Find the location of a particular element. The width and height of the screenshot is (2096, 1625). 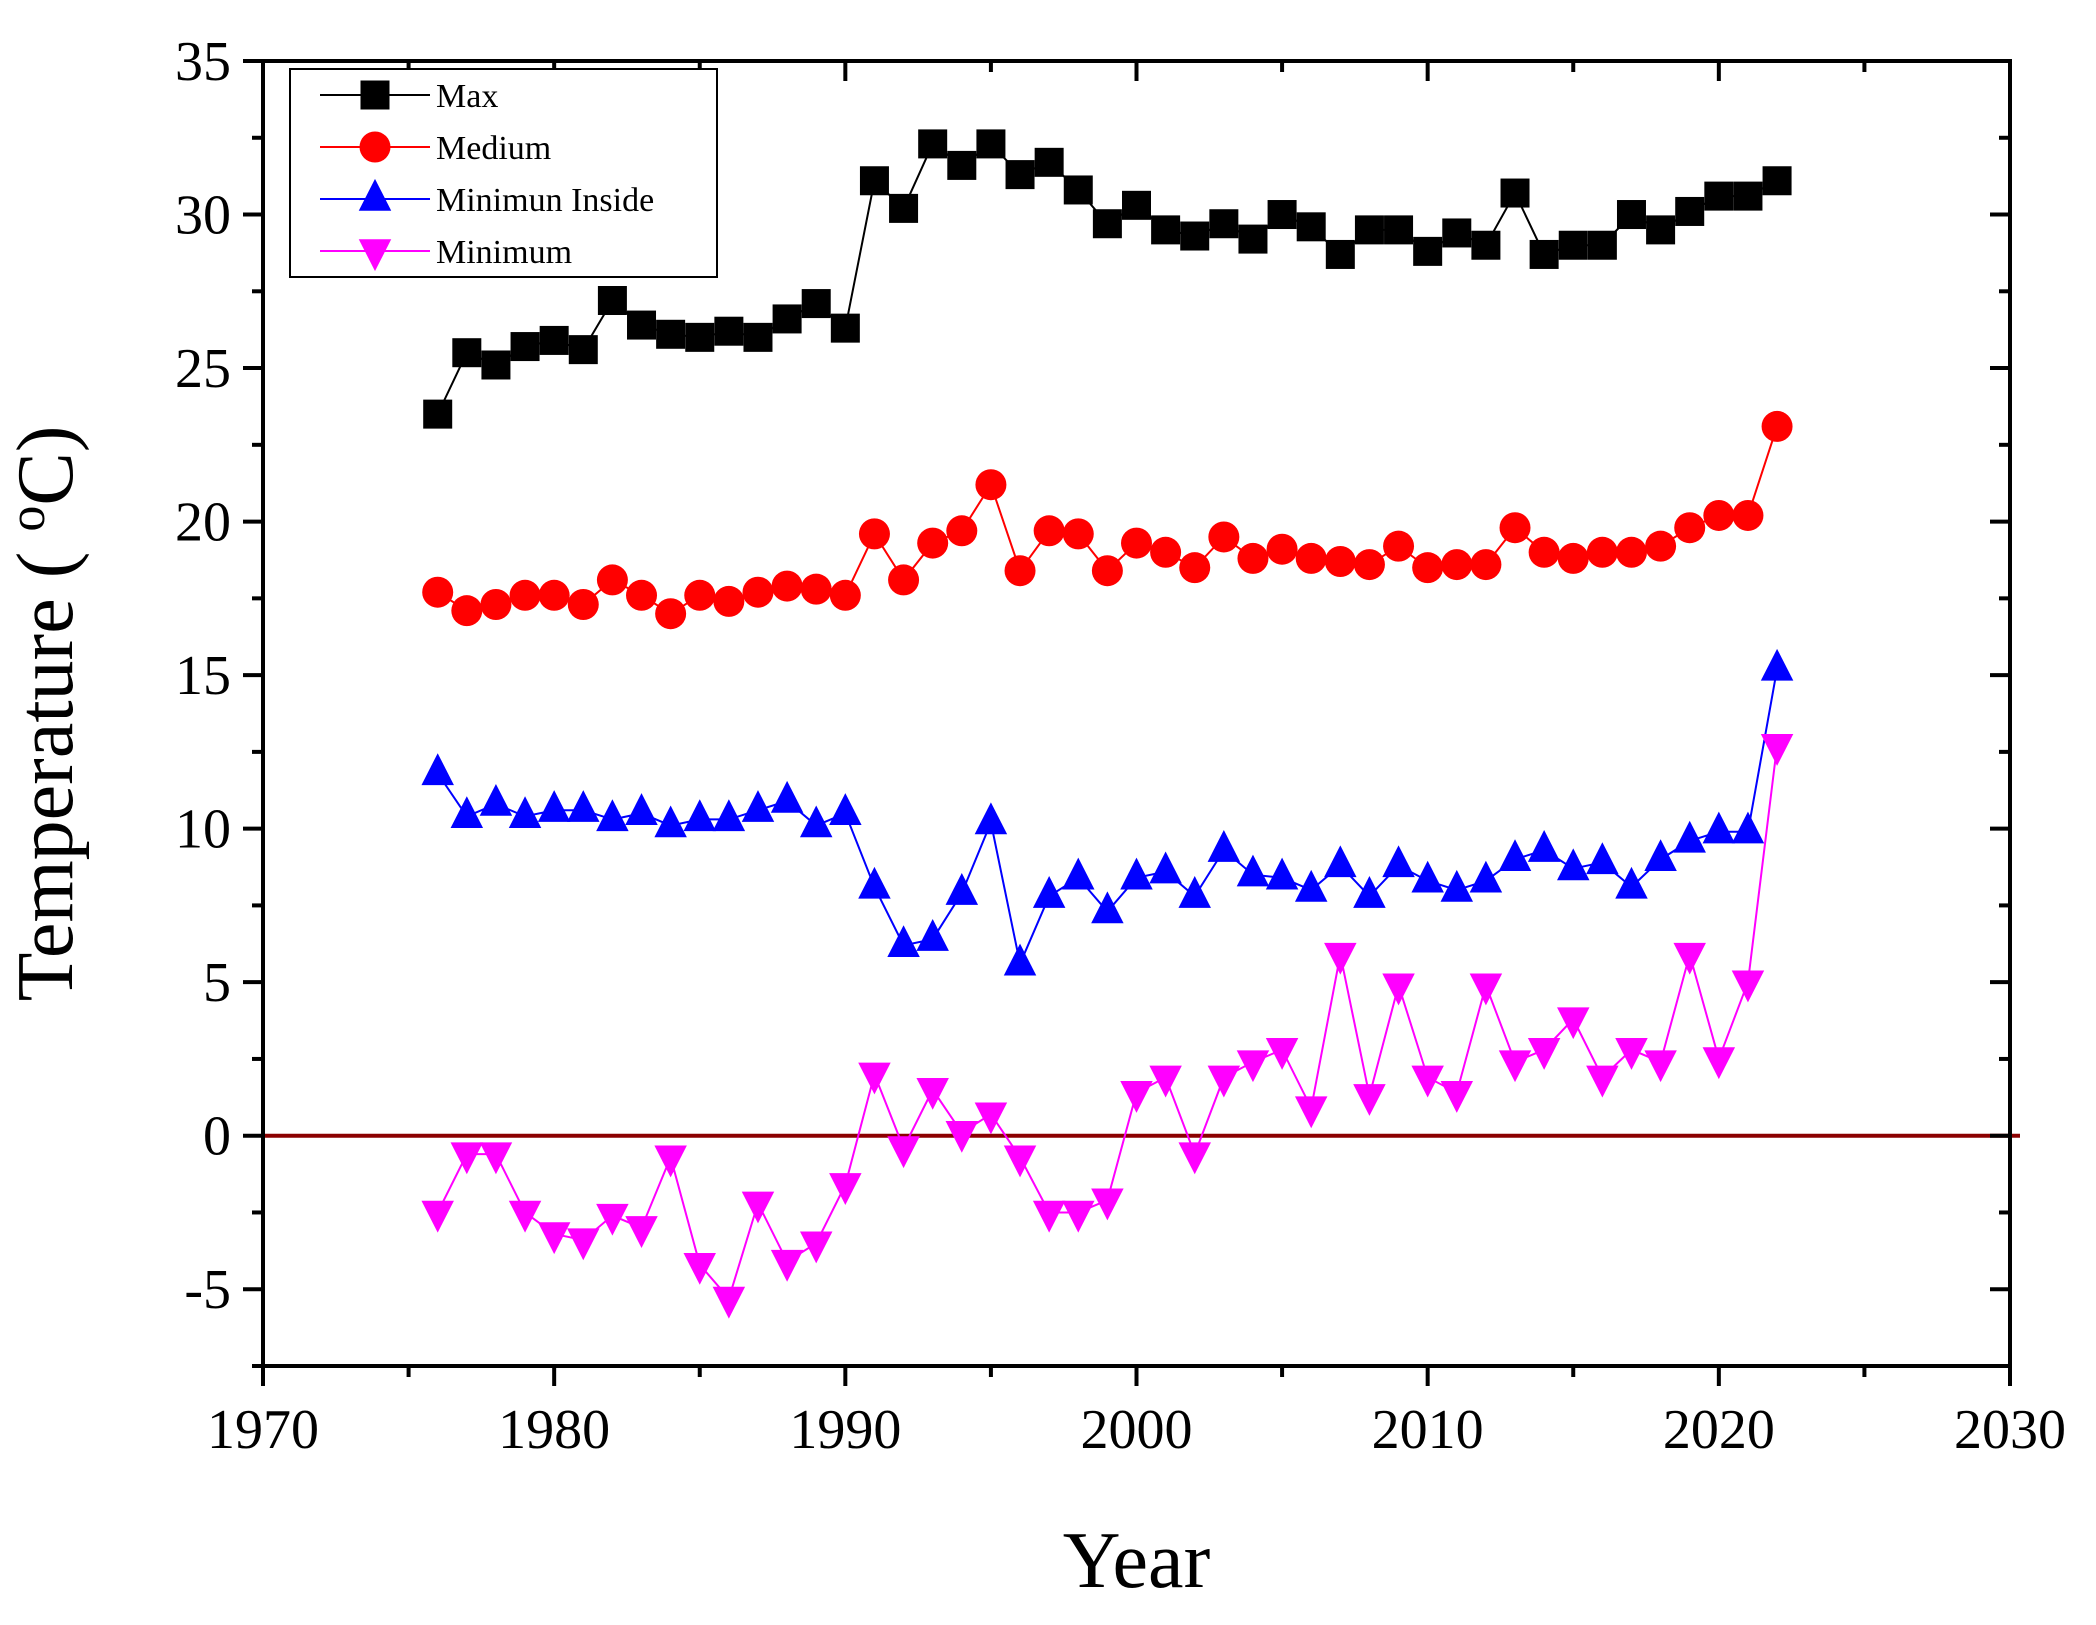

legend-label-minimum: Minimum is located at coordinates (504, 252).